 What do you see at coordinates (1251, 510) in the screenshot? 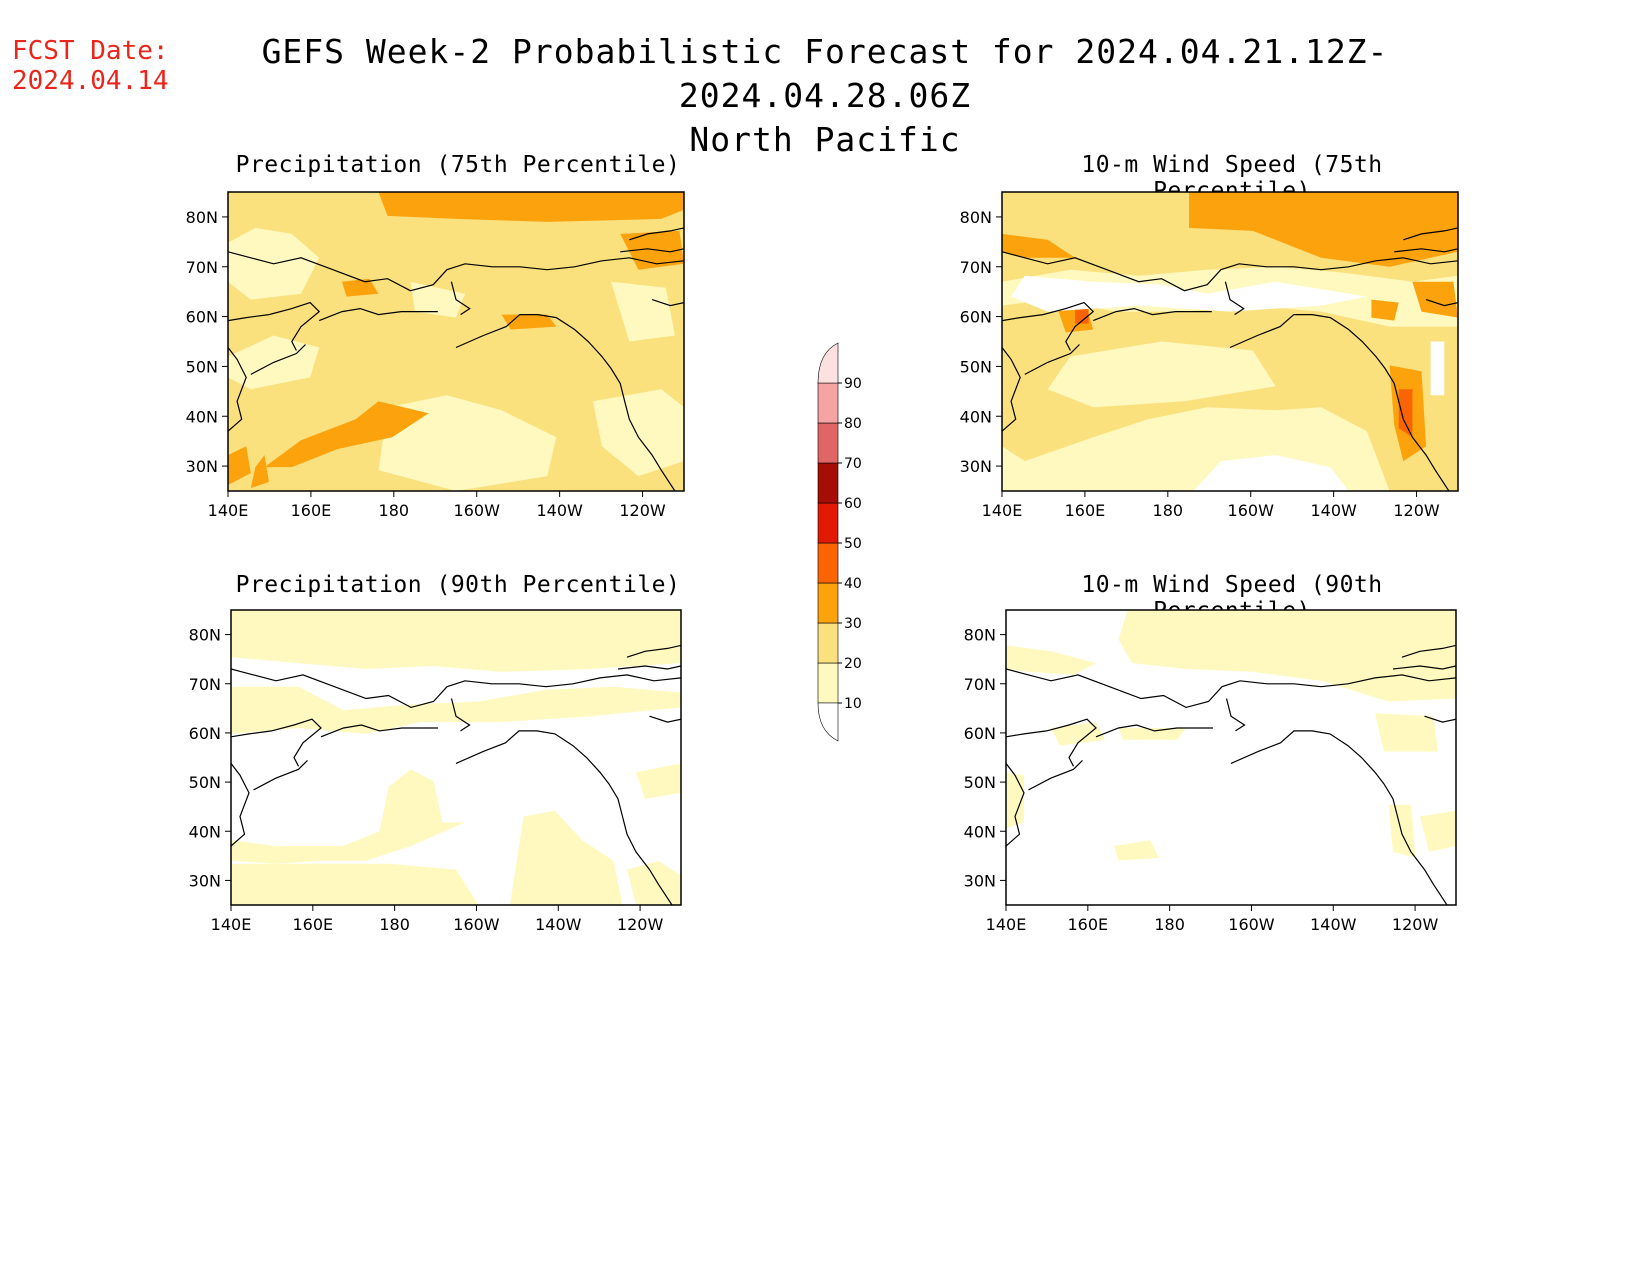
I see `lon-tick-label: 160W` at bounding box center [1251, 510].